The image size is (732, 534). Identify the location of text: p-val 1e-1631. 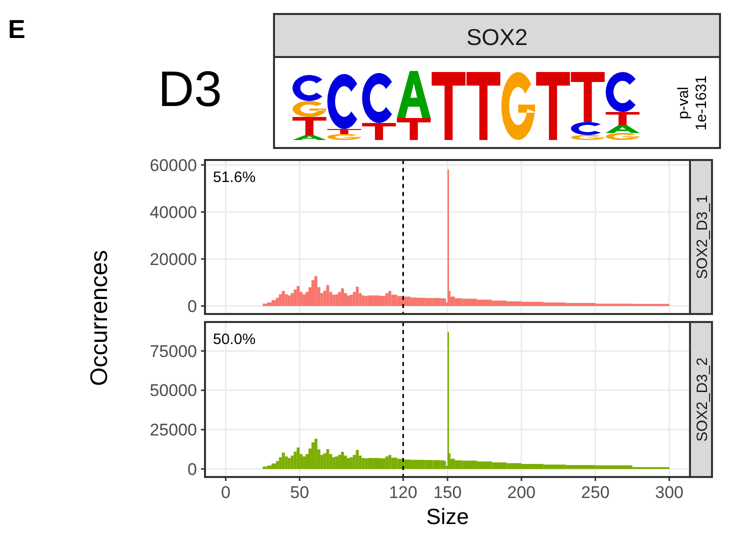
(692, 103).